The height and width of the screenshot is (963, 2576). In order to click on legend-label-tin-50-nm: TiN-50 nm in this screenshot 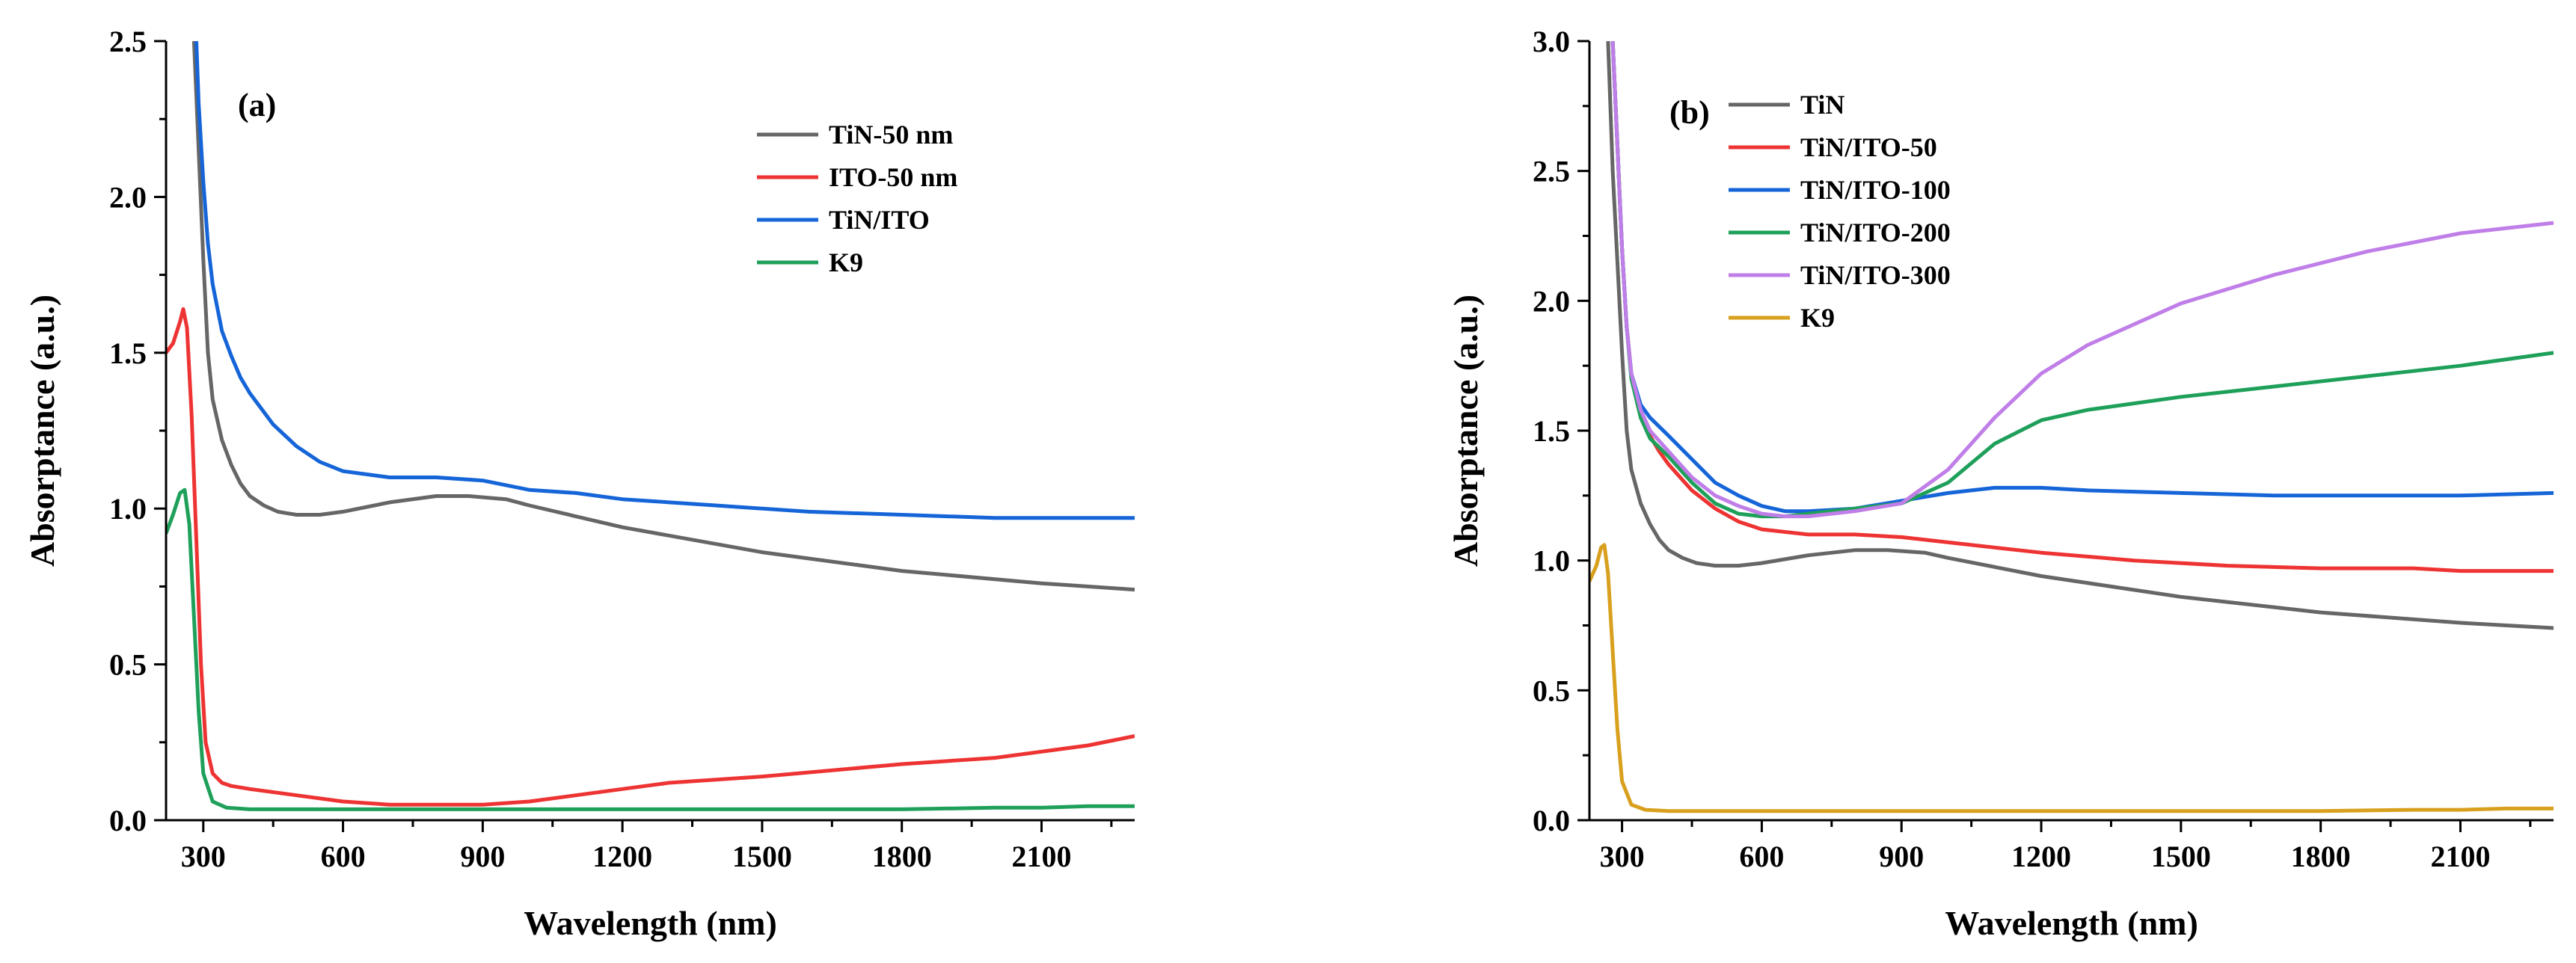, I will do `click(891, 135)`.